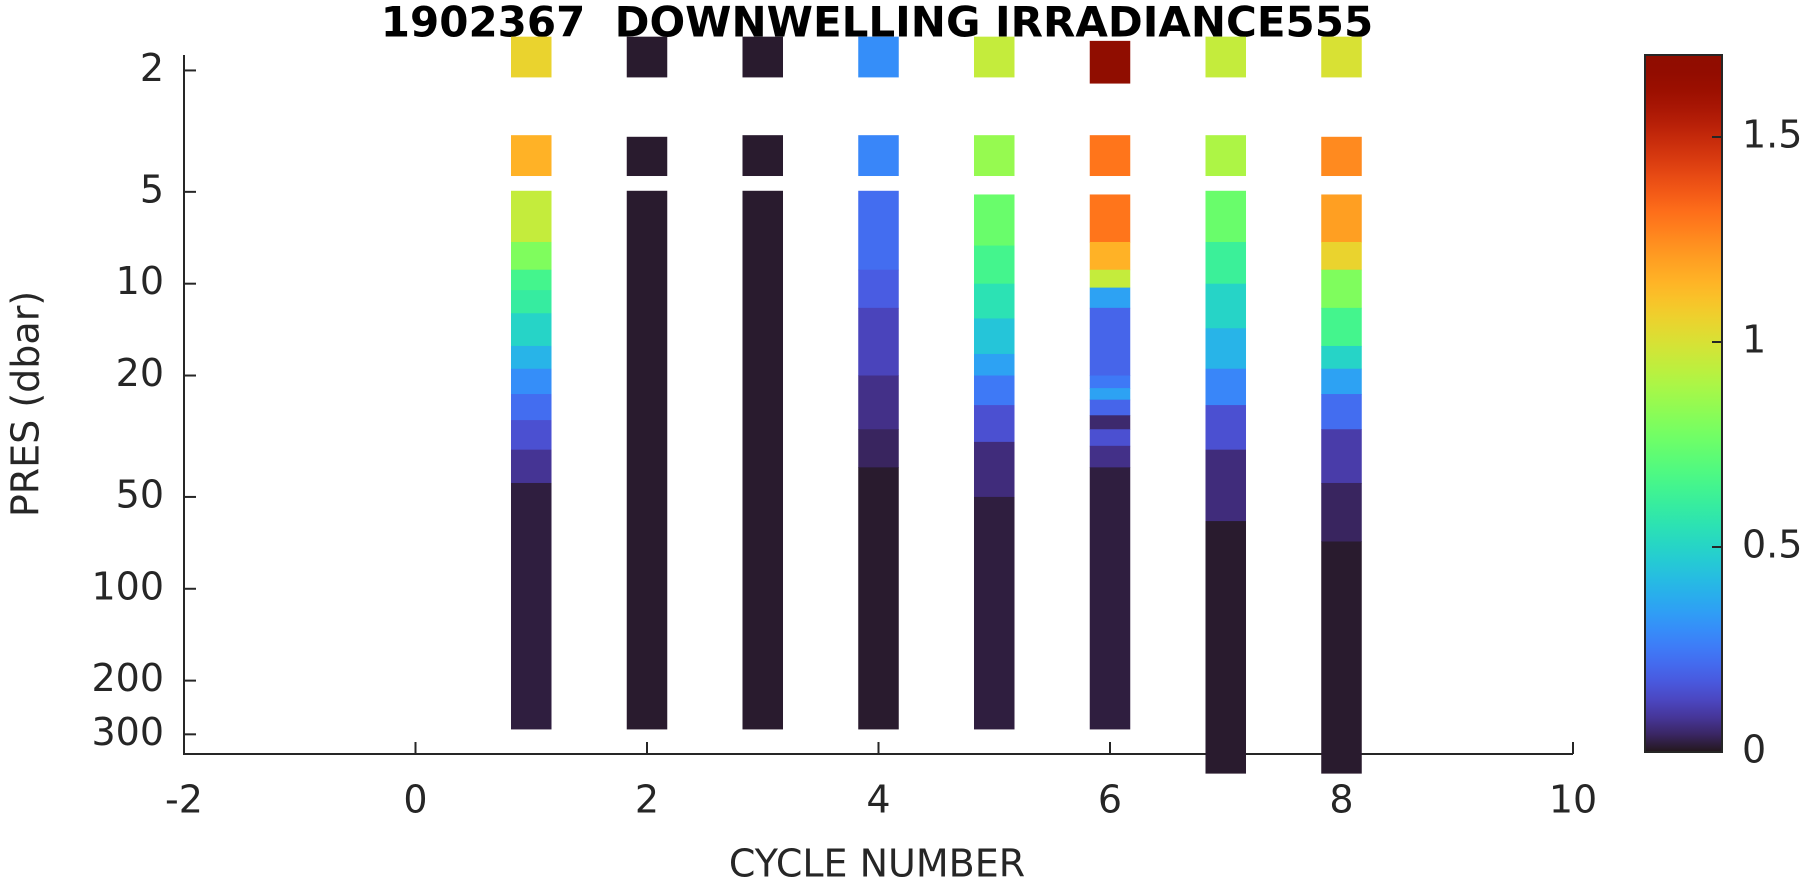 This screenshot has height=889, width=1810. What do you see at coordinates (1754, 750) in the screenshot?
I see `colorbar-tick-label: 0` at bounding box center [1754, 750].